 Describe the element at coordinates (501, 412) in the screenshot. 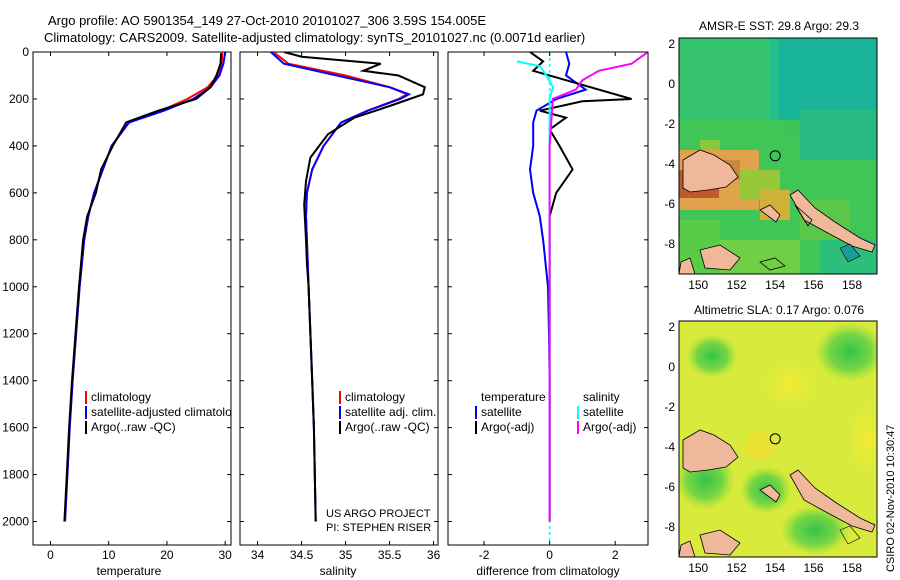

I see `legend-label-temp-satellite: satellite` at that location.